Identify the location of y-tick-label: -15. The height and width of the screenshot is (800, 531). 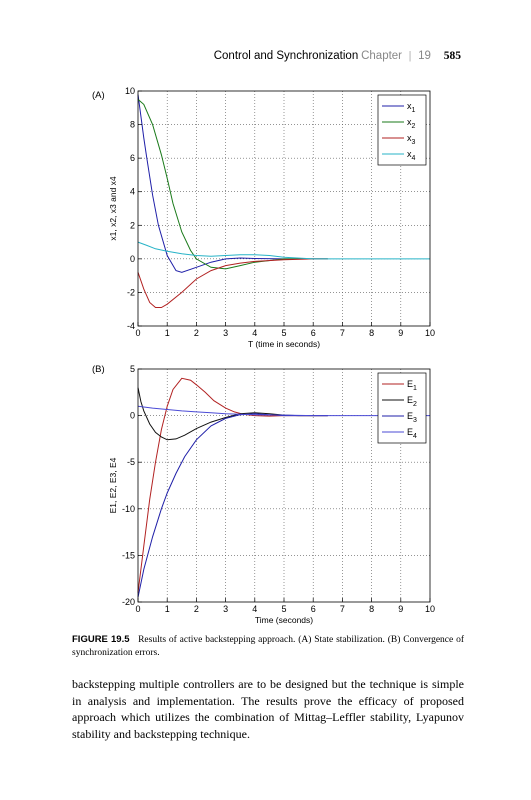
(128, 555).